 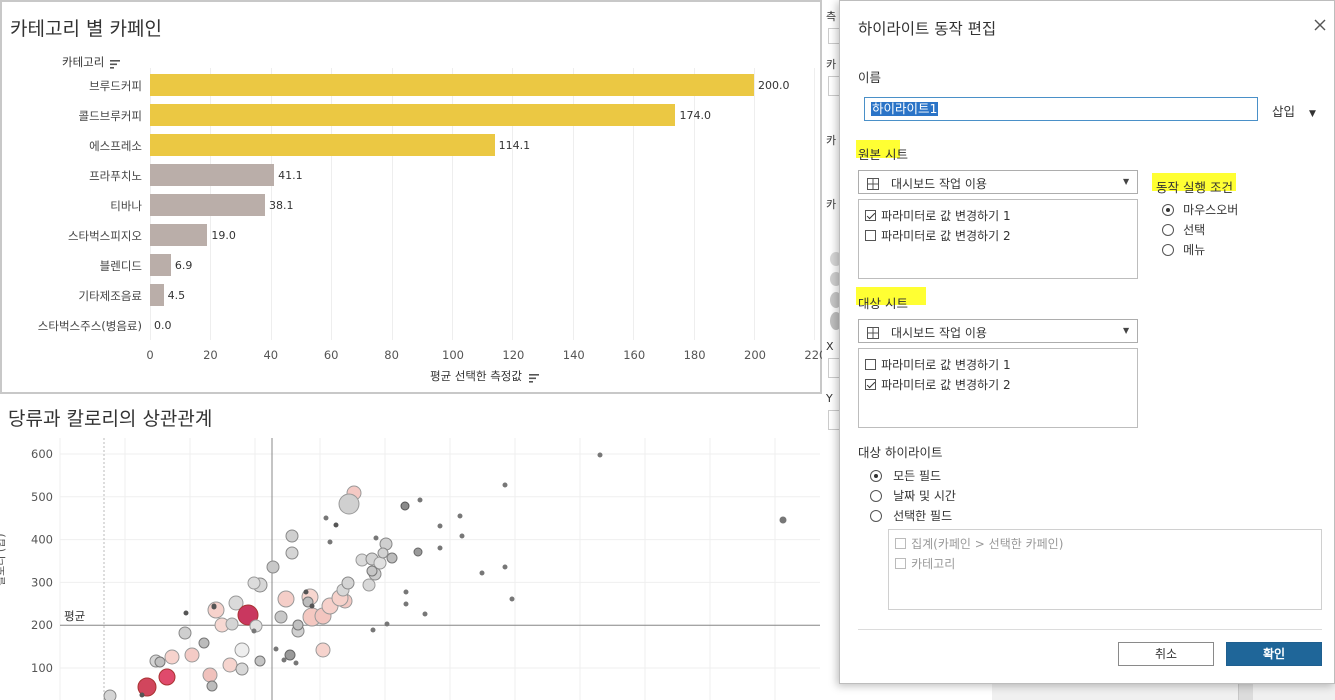 I want to click on category-label: 블렌디드, so click(x=120, y=266).